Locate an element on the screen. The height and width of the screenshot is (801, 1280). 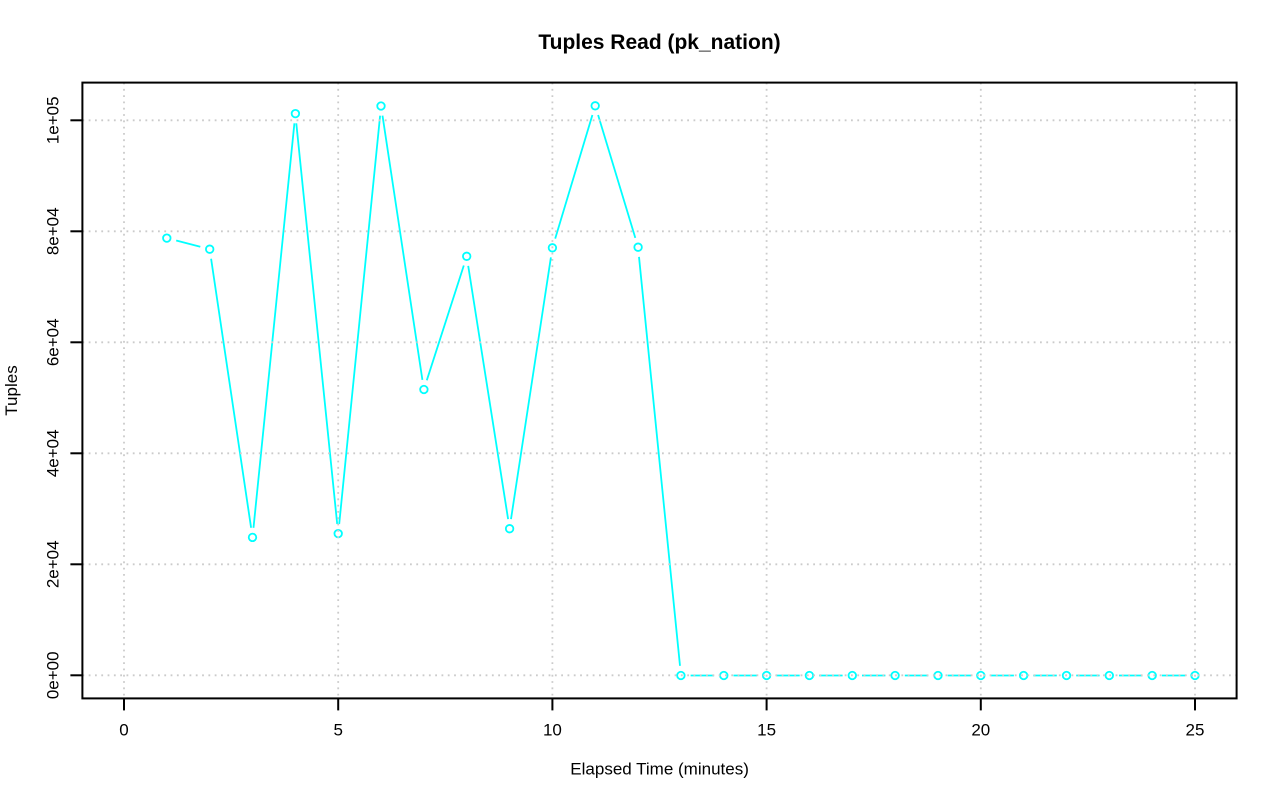
svg-text: 4e+04 is located at coordinates (52, 453).